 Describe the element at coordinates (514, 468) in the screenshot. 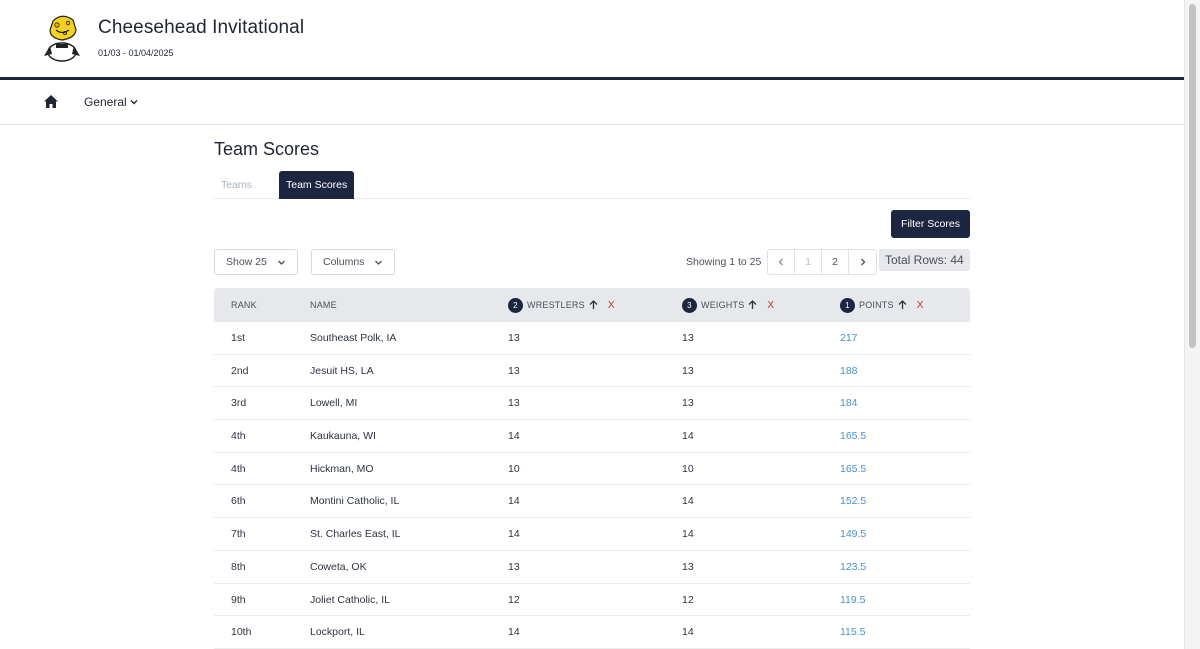

I see `wrestlers-cell: 10` at that location.